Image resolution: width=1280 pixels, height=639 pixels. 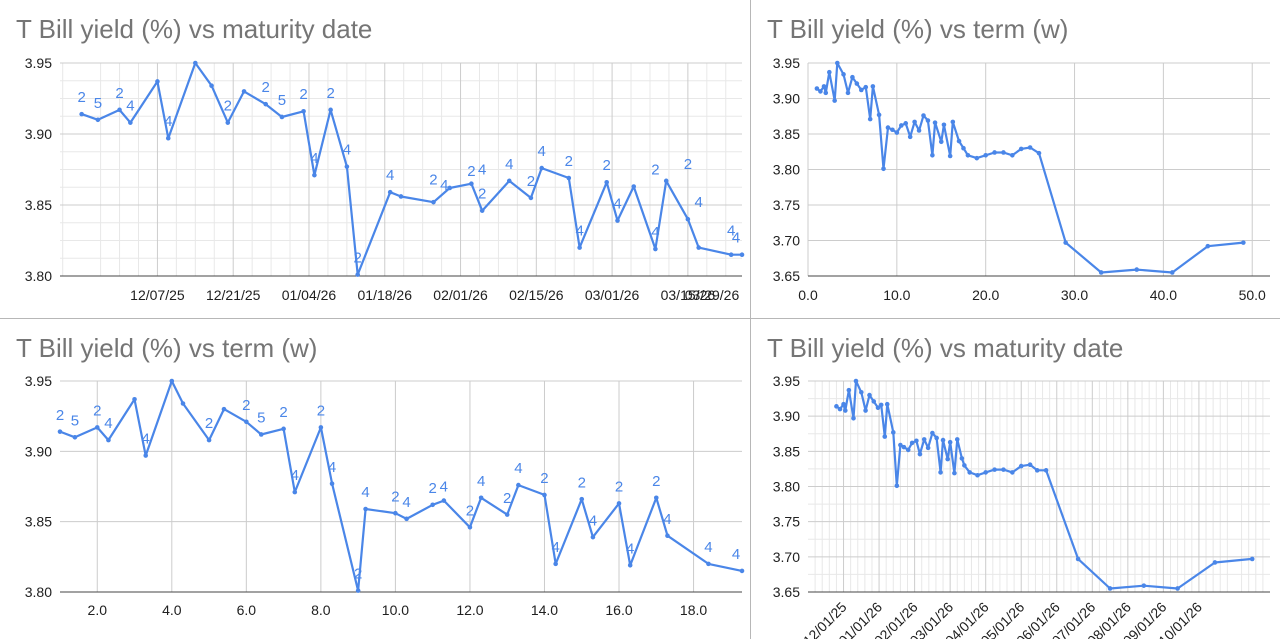 I want to click on y-tick-label: 3.90, so click(x=786, y=416).